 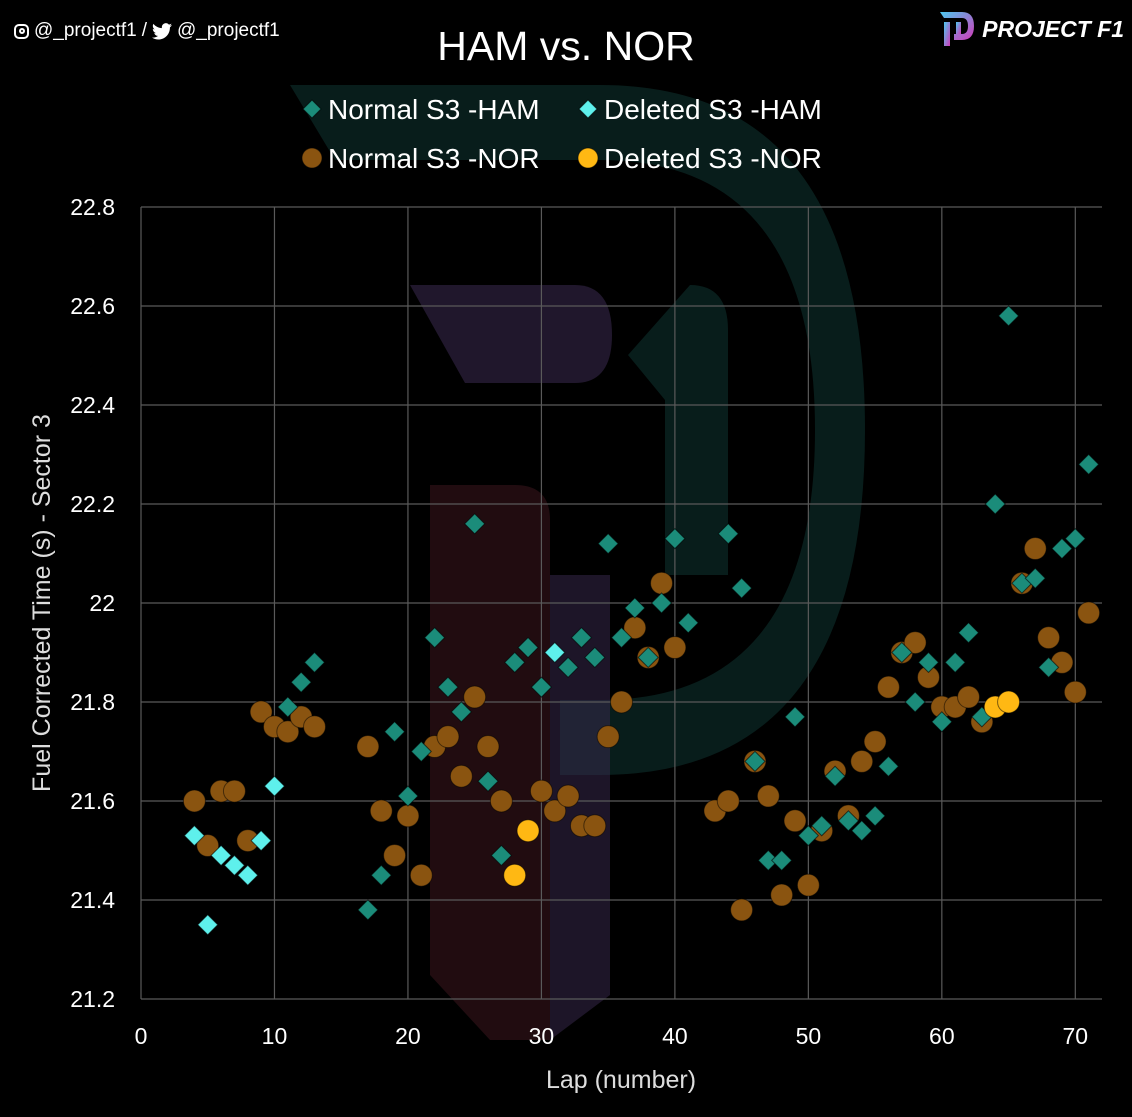 I want to click on y-tick-label: 22.8, so click(x=92, y=207).